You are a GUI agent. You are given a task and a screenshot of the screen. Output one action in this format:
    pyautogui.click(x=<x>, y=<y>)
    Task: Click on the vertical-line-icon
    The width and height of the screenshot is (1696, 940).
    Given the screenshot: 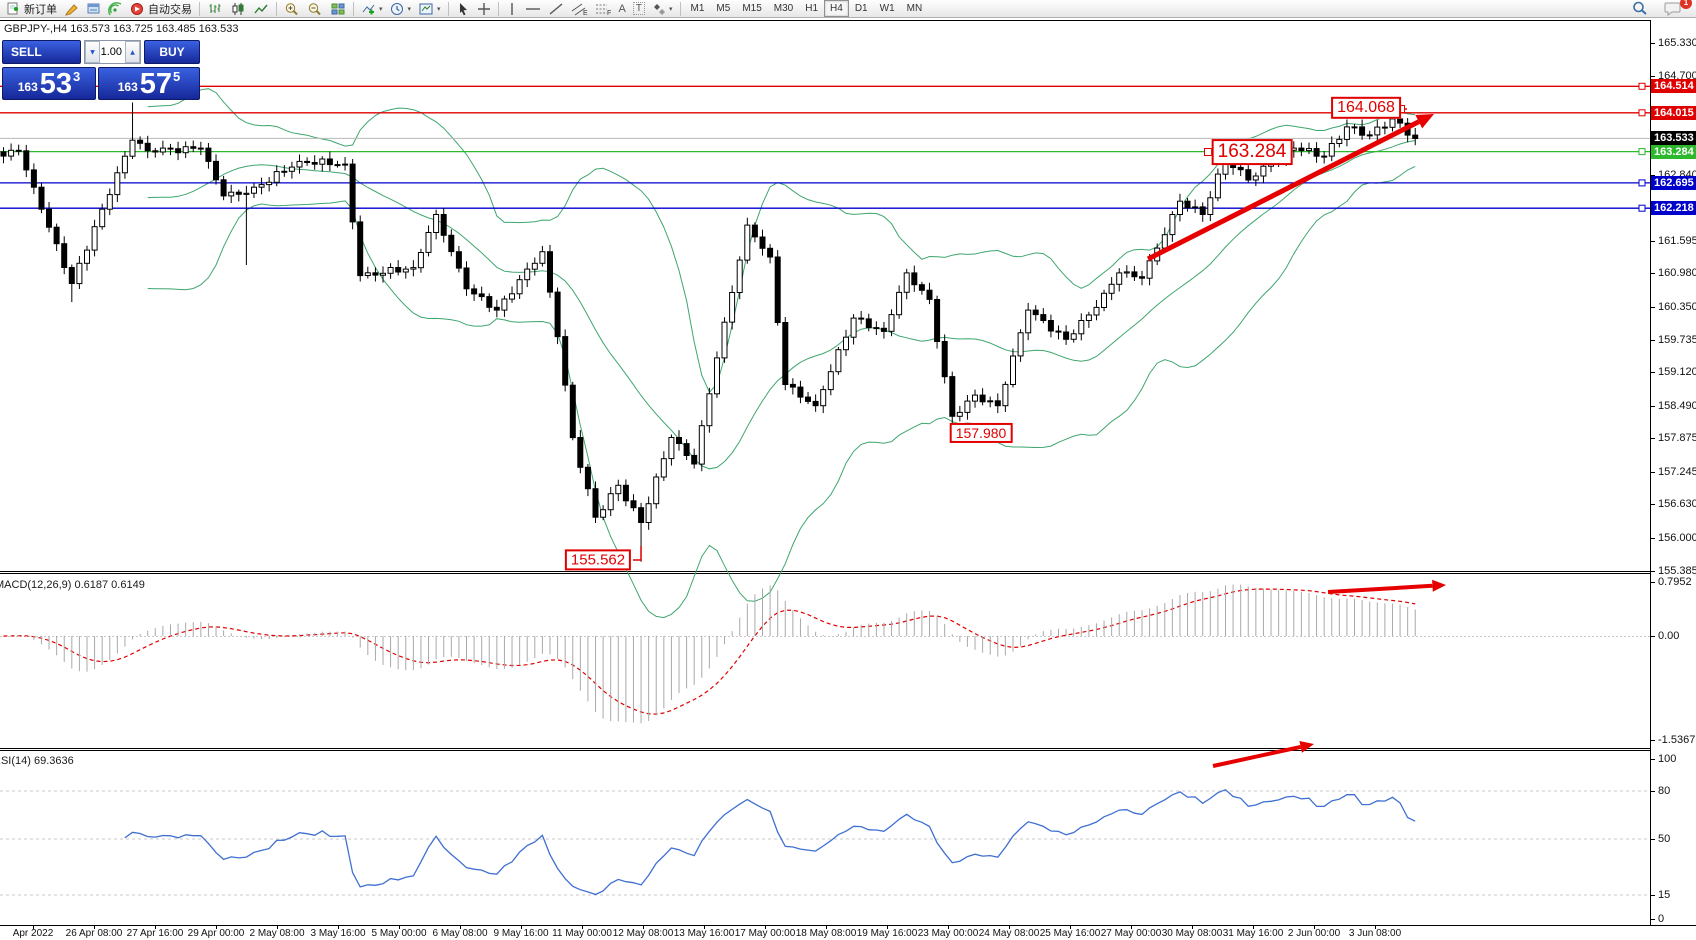 What is the action you would take?
    pyautogui.click(x=511, y=8)
    